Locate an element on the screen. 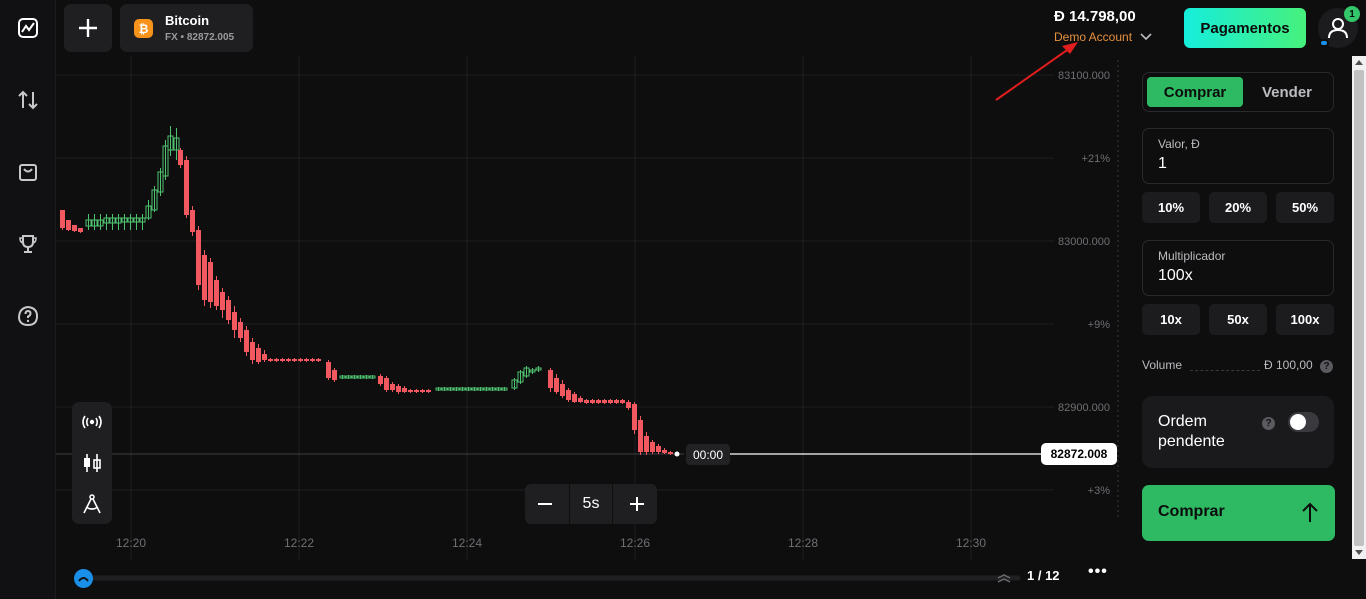 This screenshot has width=1366, height=599. plus-icon is located at coordinates (88, 28).